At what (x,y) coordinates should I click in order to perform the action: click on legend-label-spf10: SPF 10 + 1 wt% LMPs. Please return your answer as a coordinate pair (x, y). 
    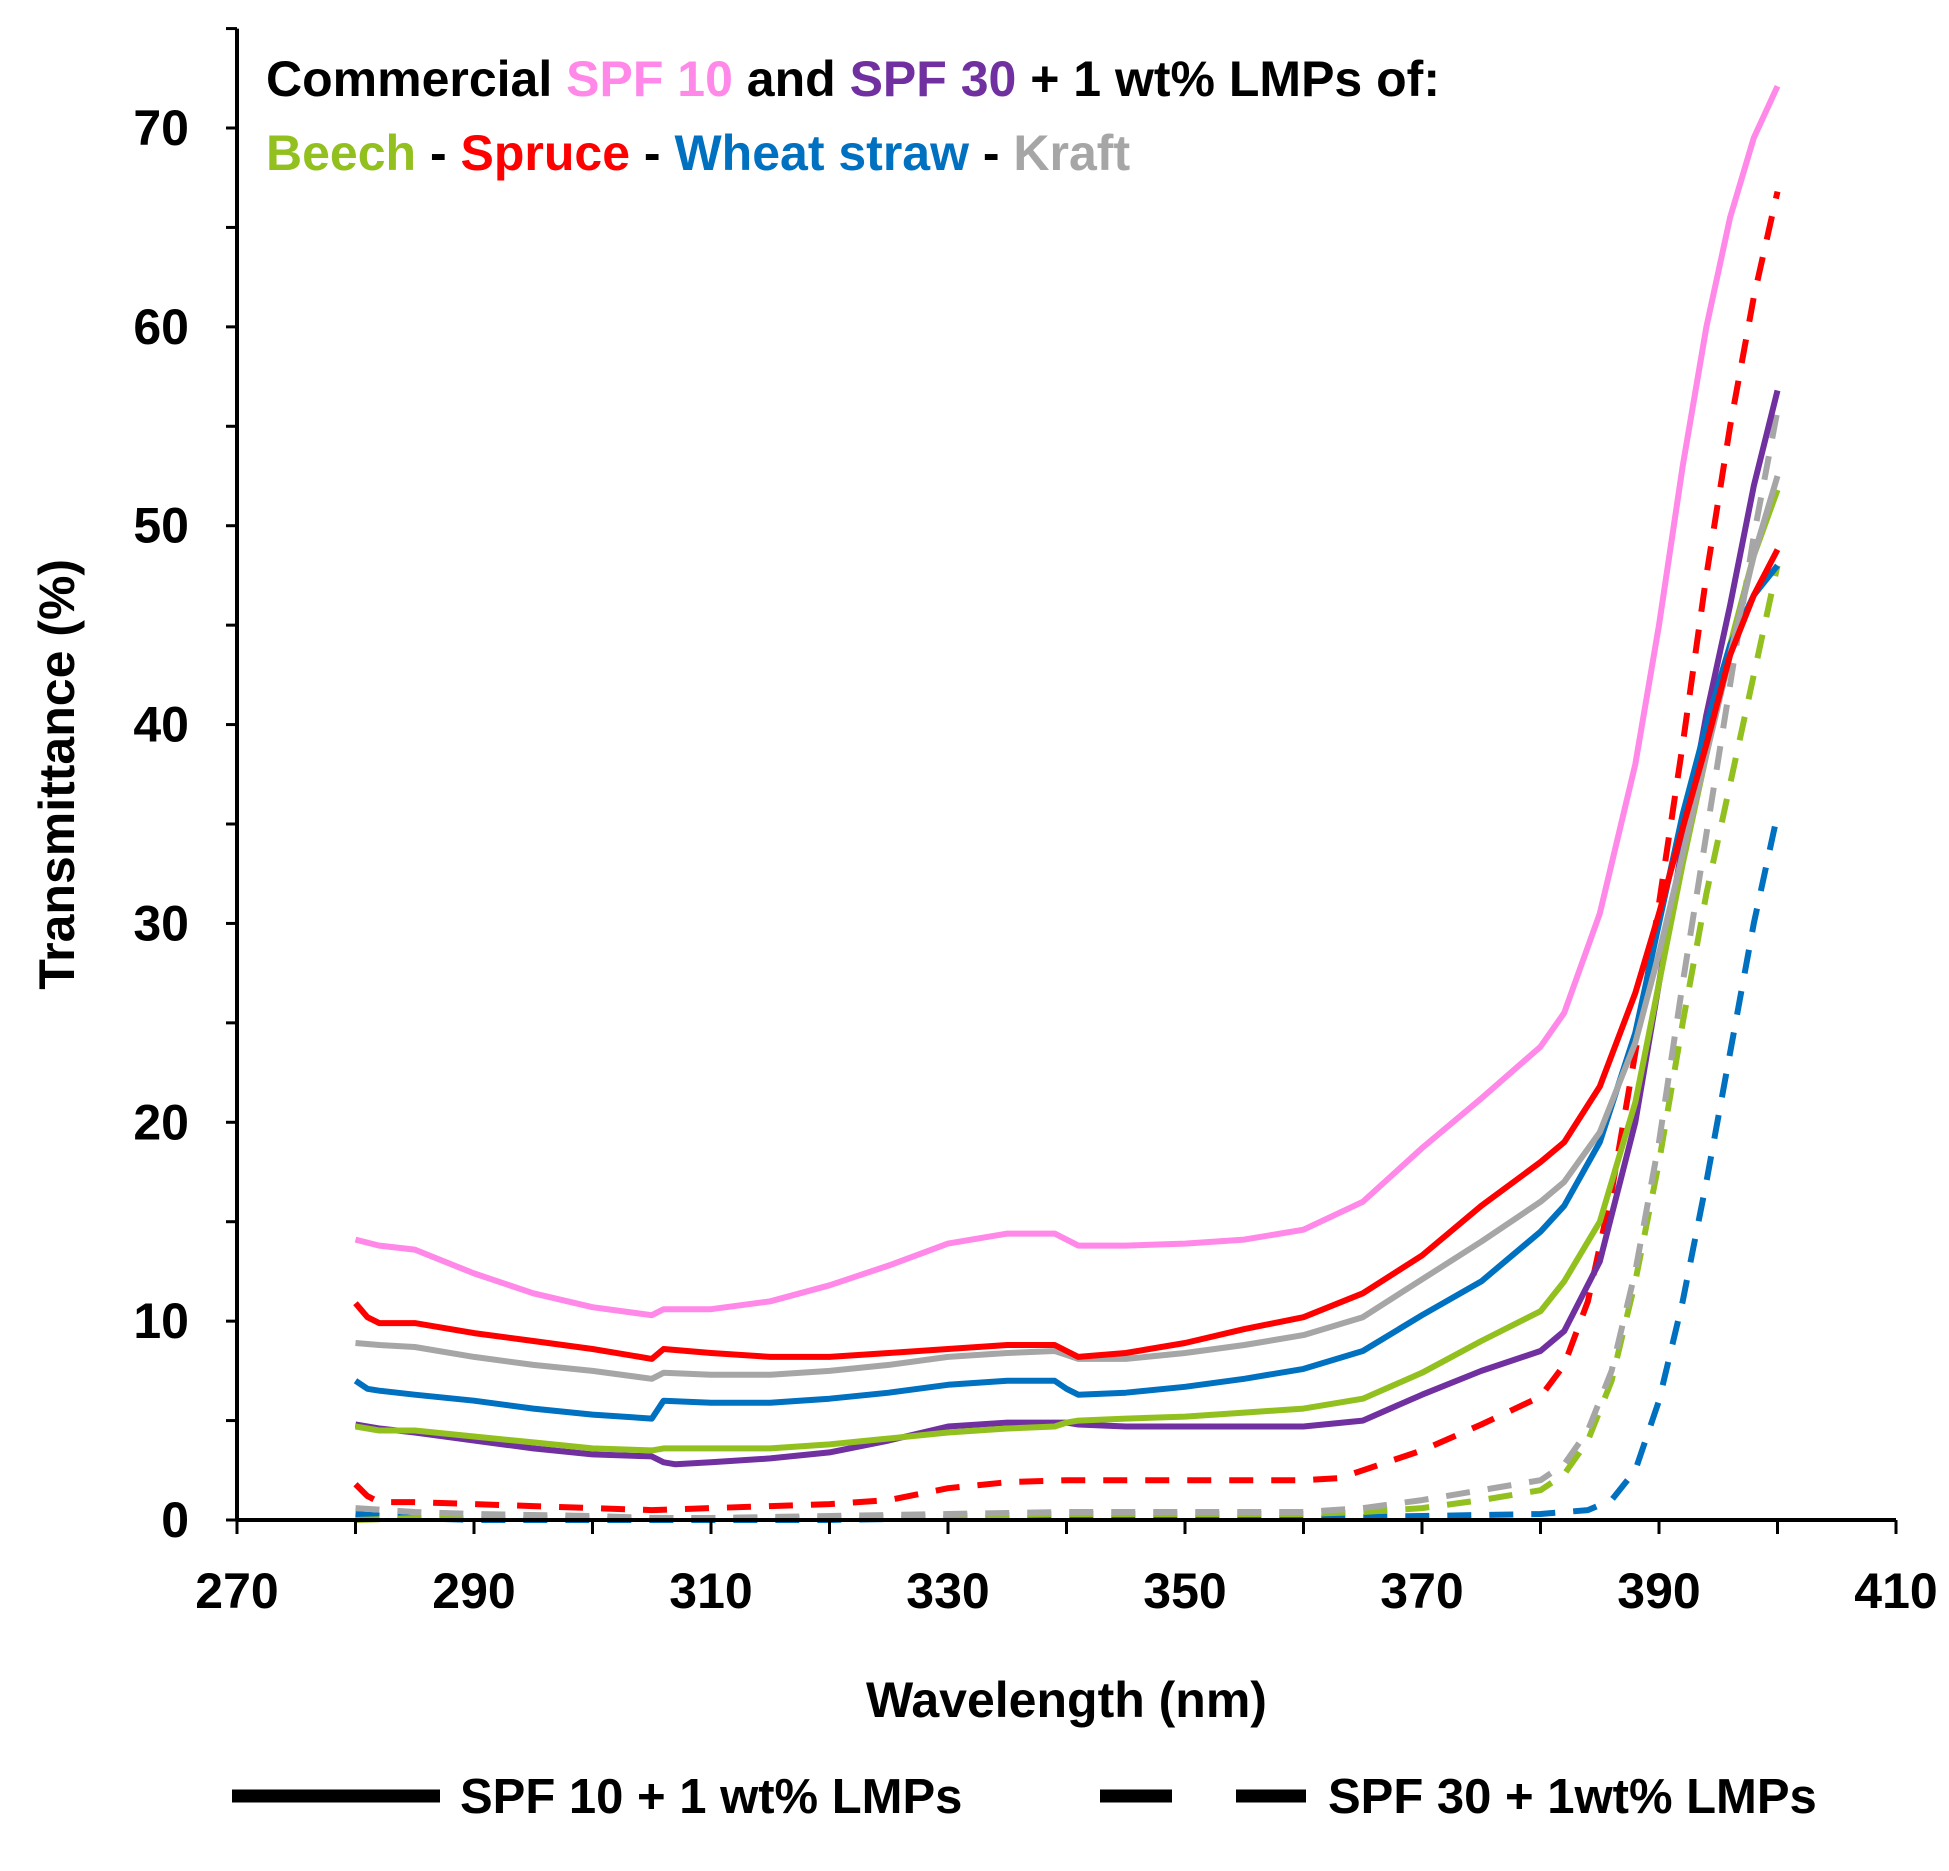
    Looking at the image, I should click on (711, 1797).